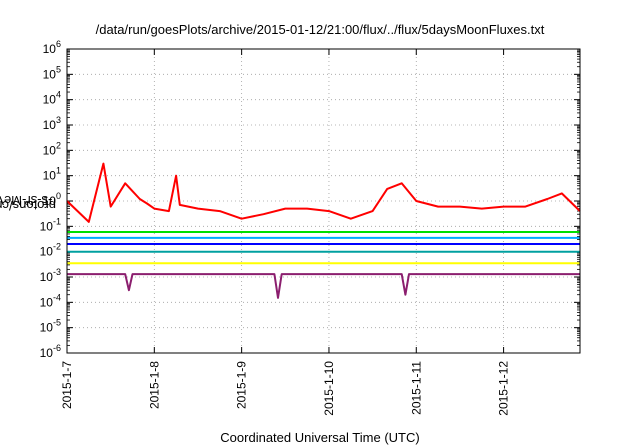  Describe the element at coordinates (52, 148) in the screenshot. I see `y-tick-label: 10²` at that location.